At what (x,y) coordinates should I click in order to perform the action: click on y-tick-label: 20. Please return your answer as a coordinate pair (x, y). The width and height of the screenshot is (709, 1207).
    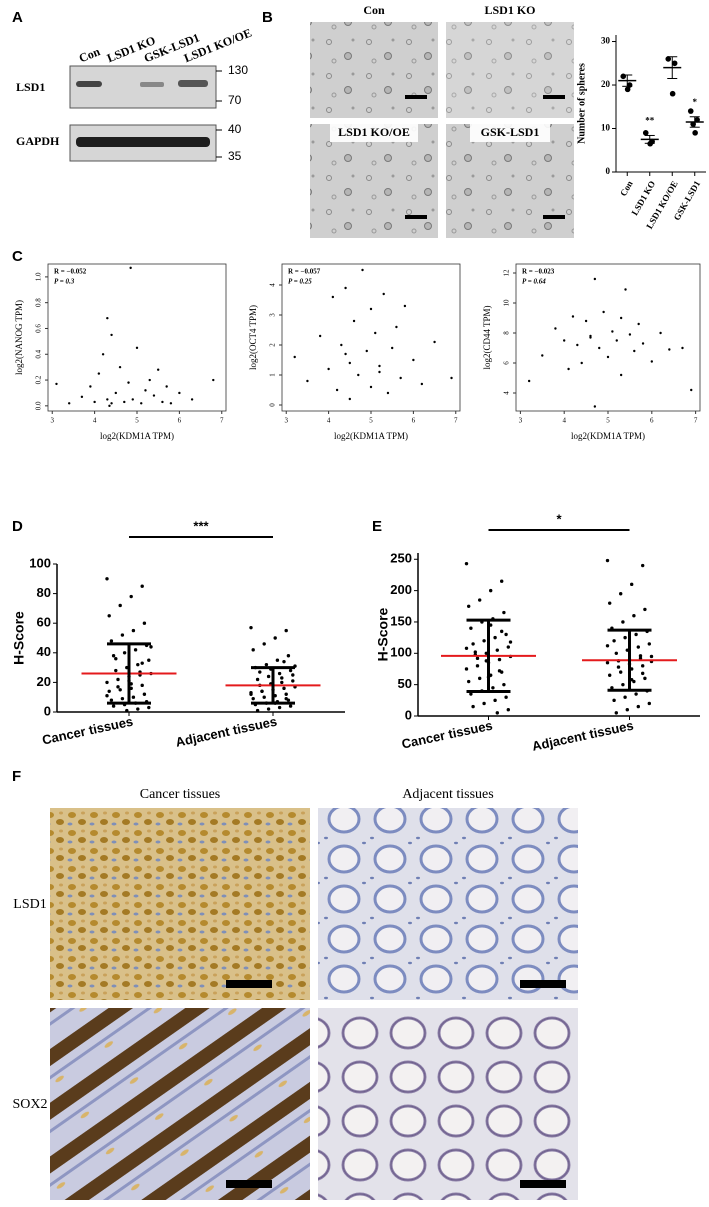
    Looking at the image, I should click on (606, 84).